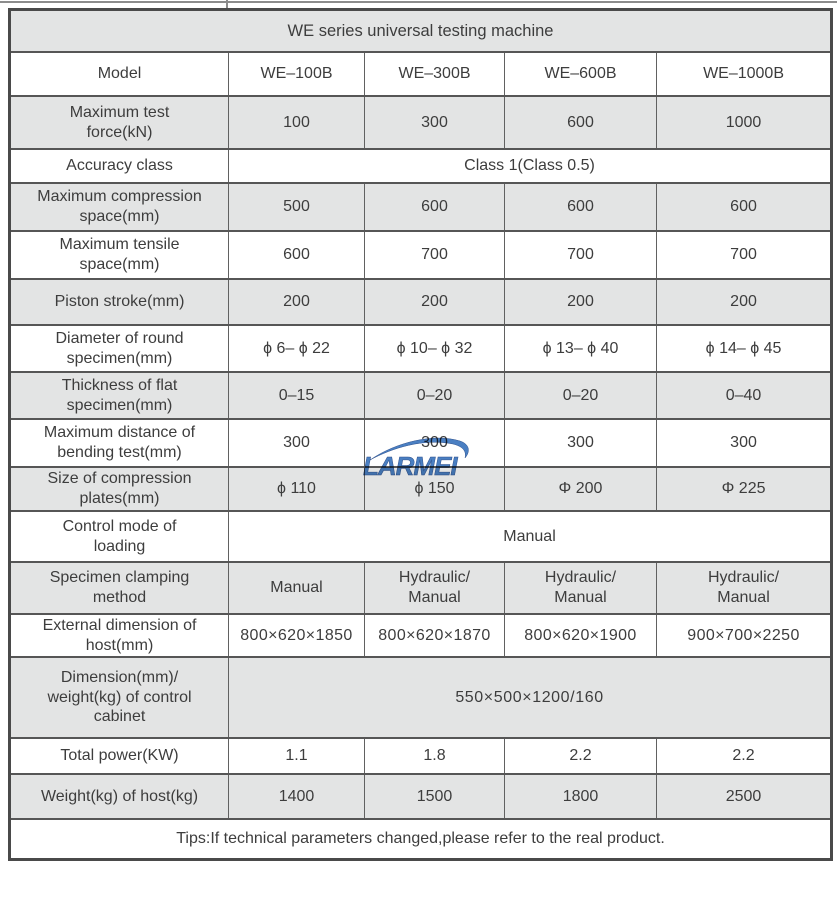 This screenshot has height=914, width=837. I want to click on spec-value-cell: 1800, so click(580, 797).